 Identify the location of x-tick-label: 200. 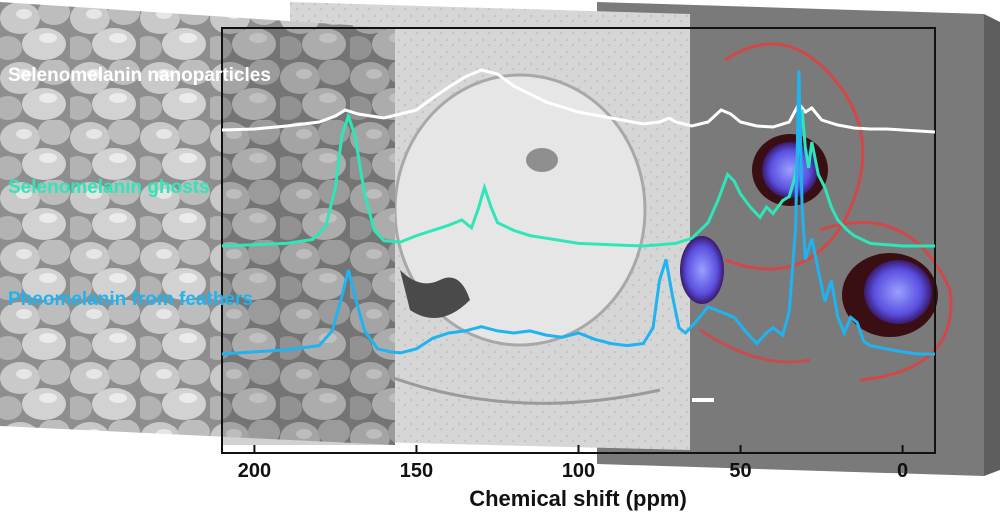
(254, 471).